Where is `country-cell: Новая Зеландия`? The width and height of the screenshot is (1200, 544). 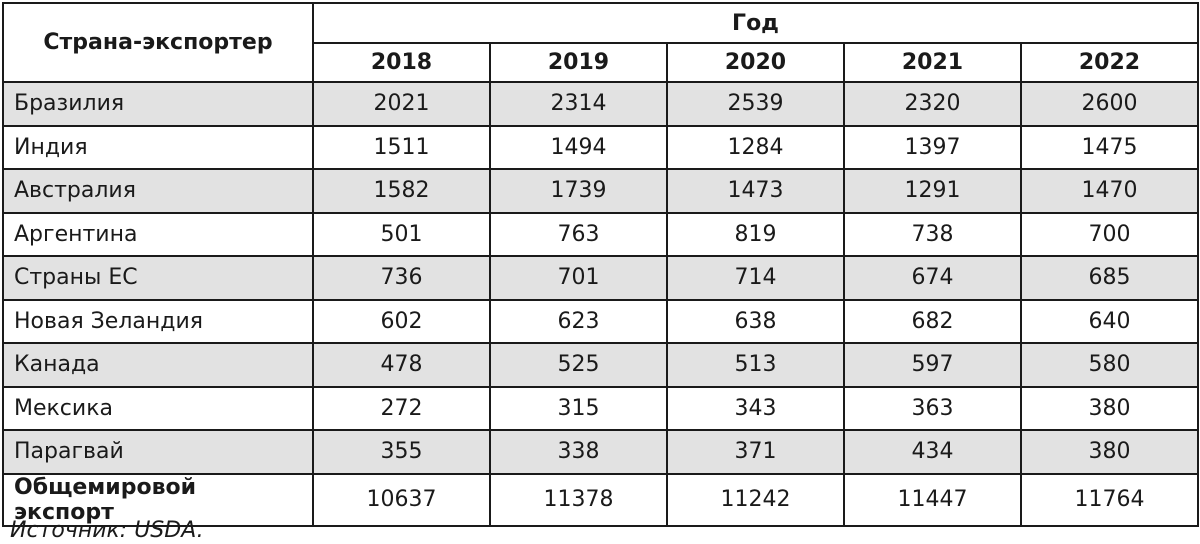 country-cell: Новая Зеландия is located at coordinates (158, 321).